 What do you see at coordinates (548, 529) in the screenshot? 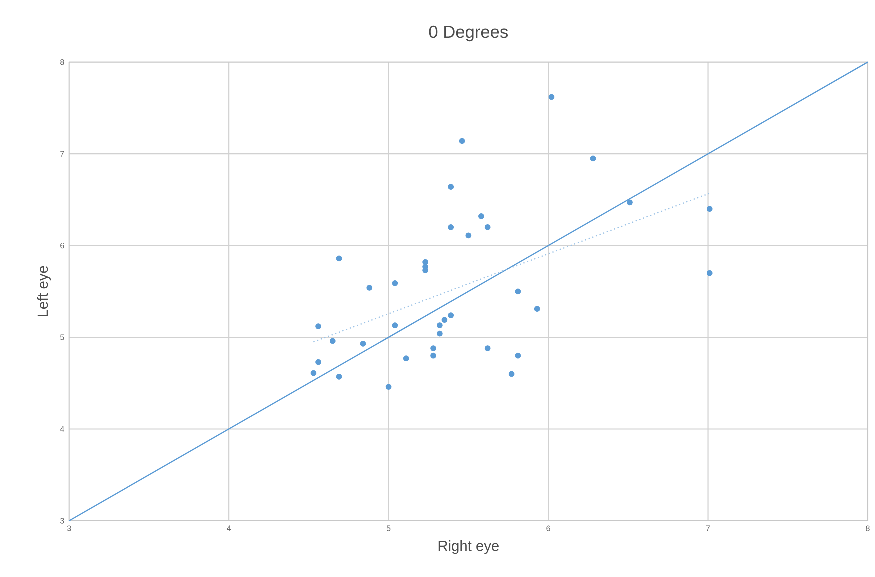
I see `x-tick-label: 6` at bounding box center [548, 529].